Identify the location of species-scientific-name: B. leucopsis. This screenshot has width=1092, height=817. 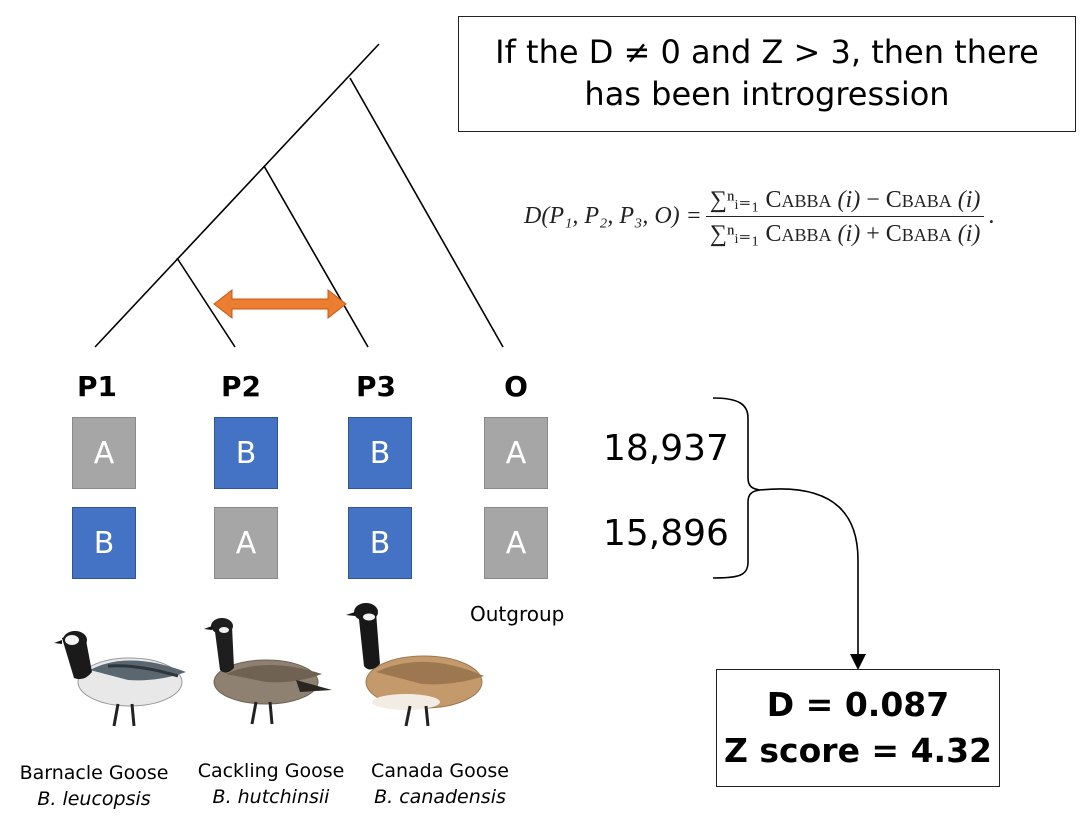
(94, 798).